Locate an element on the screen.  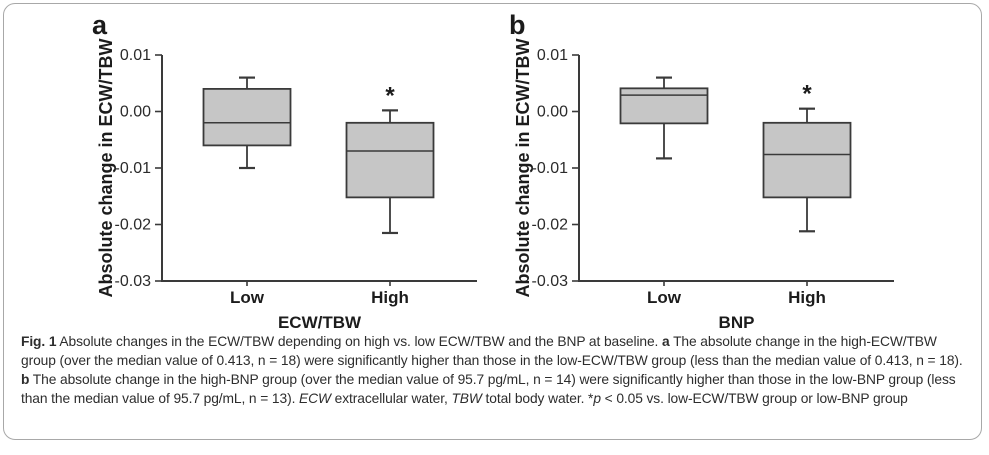
caption-segment: extracellular water, is located at coordinates (391, 398).